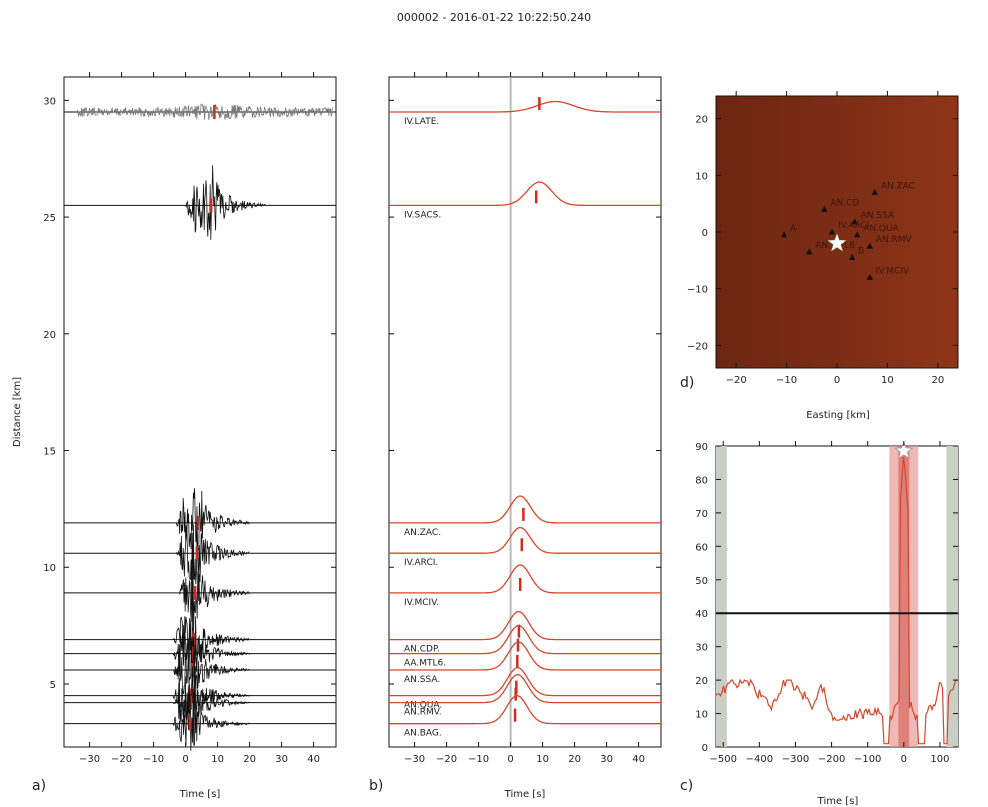 Image resolution: width=988 pixels, height=807 pixels. I want to click on detection-core-band, so click(904, 596).